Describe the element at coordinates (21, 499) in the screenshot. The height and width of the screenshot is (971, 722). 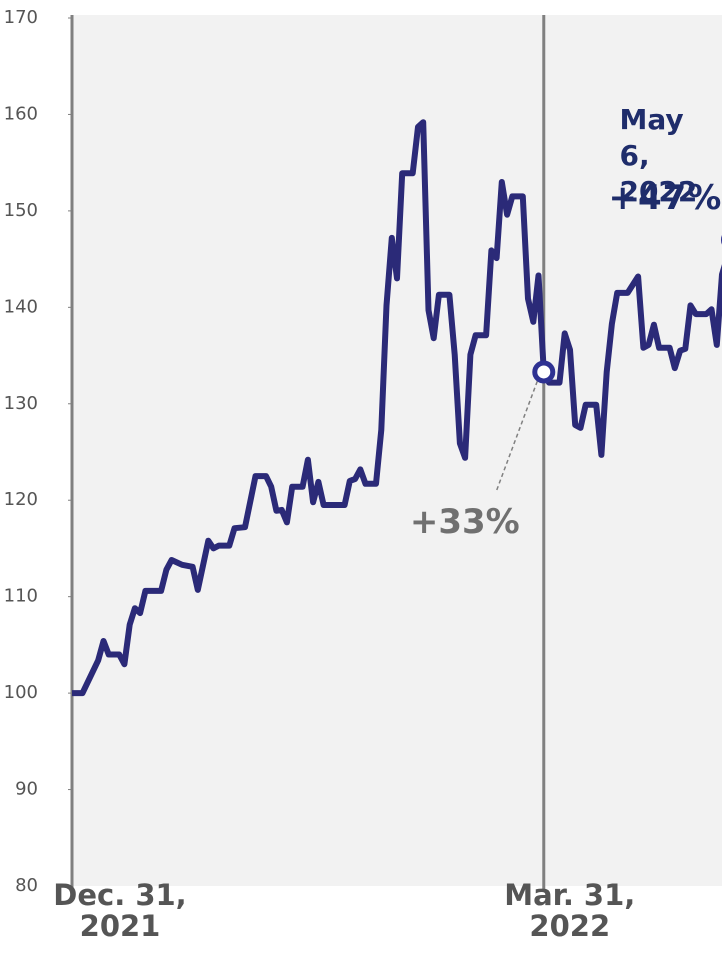
I see `y-tick-label: 120` at that location.